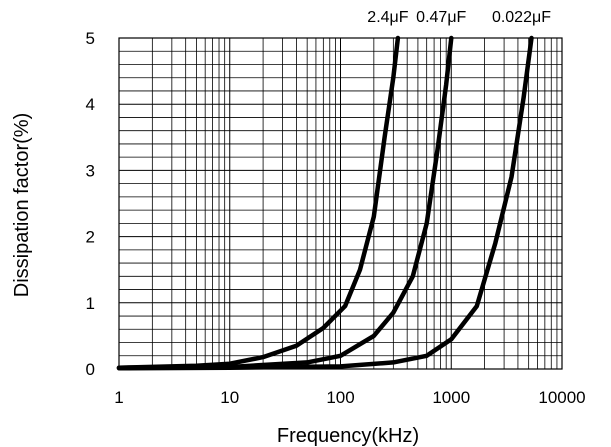  I want to click on y-tick-label: 1, so click(90, 303).